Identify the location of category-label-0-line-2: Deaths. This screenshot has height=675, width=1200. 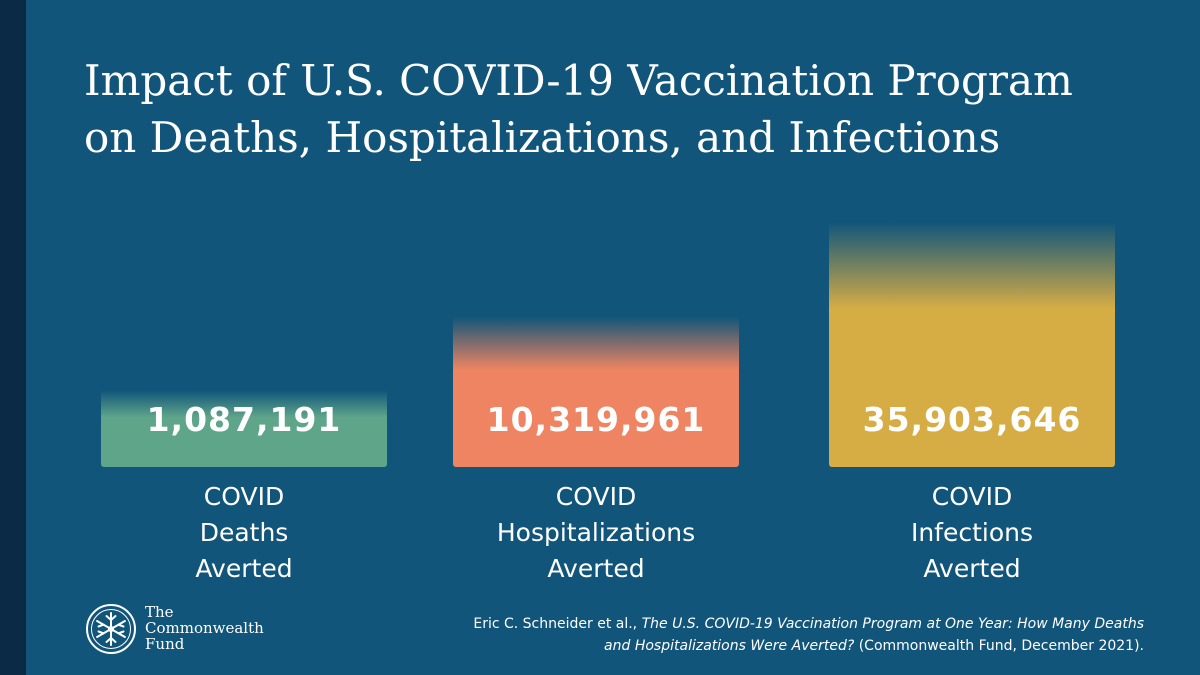
(244, 532).